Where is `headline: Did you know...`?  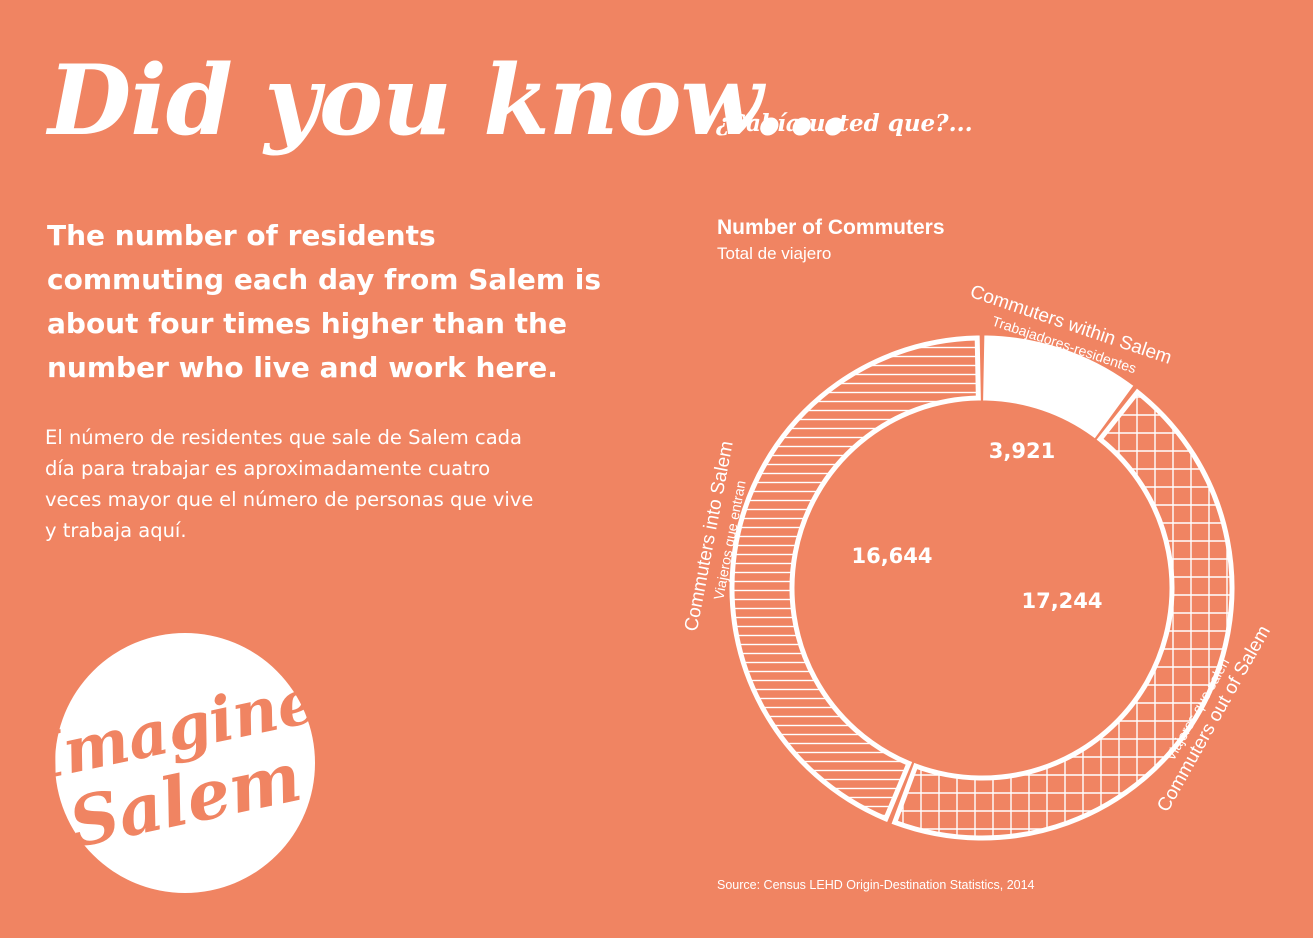 headline: Did you know... is located at coordinates (449, 100).